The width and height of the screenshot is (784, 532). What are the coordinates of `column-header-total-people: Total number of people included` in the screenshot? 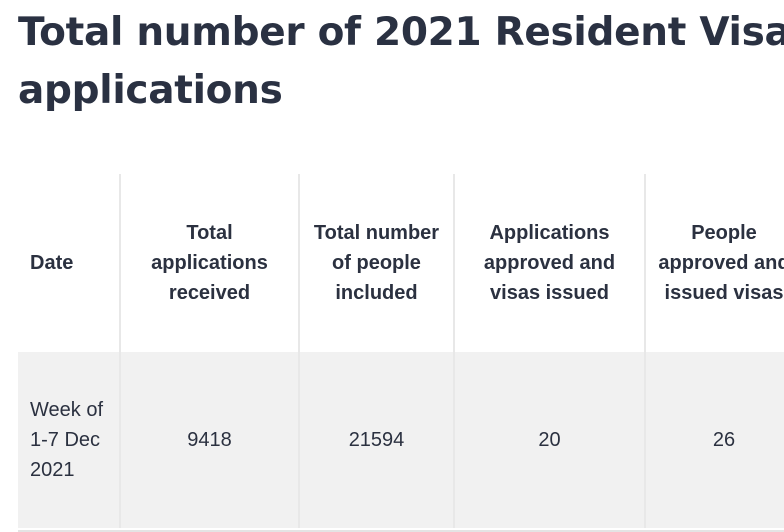 It's located at (376, 263).